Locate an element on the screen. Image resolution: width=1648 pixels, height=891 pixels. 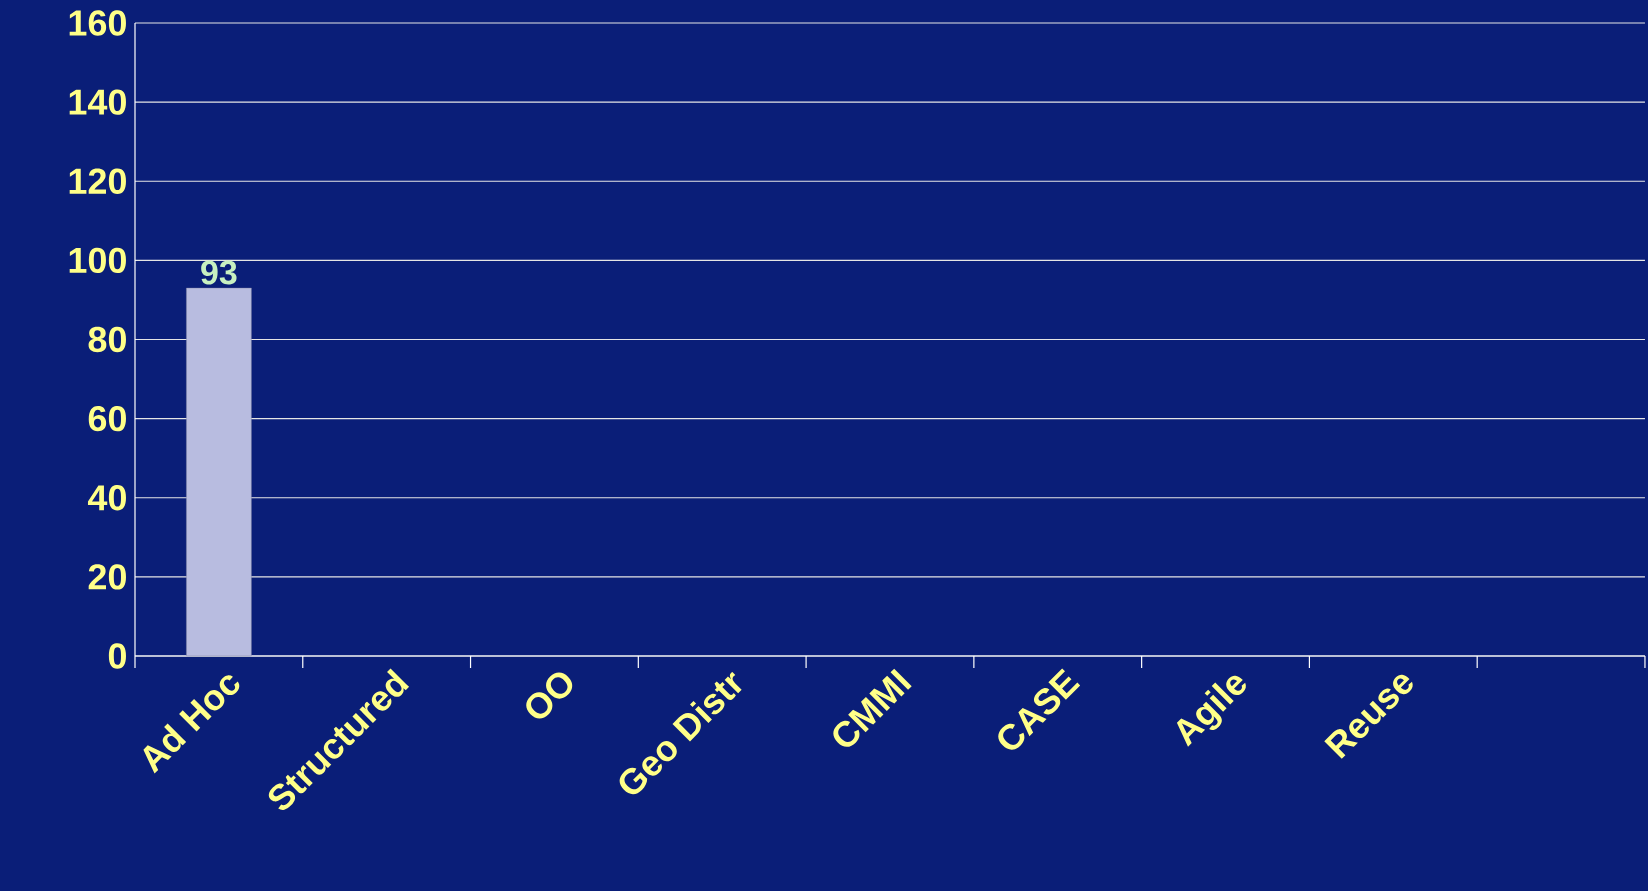
y-tick-label: 20 is located at coordinates (107, 577).